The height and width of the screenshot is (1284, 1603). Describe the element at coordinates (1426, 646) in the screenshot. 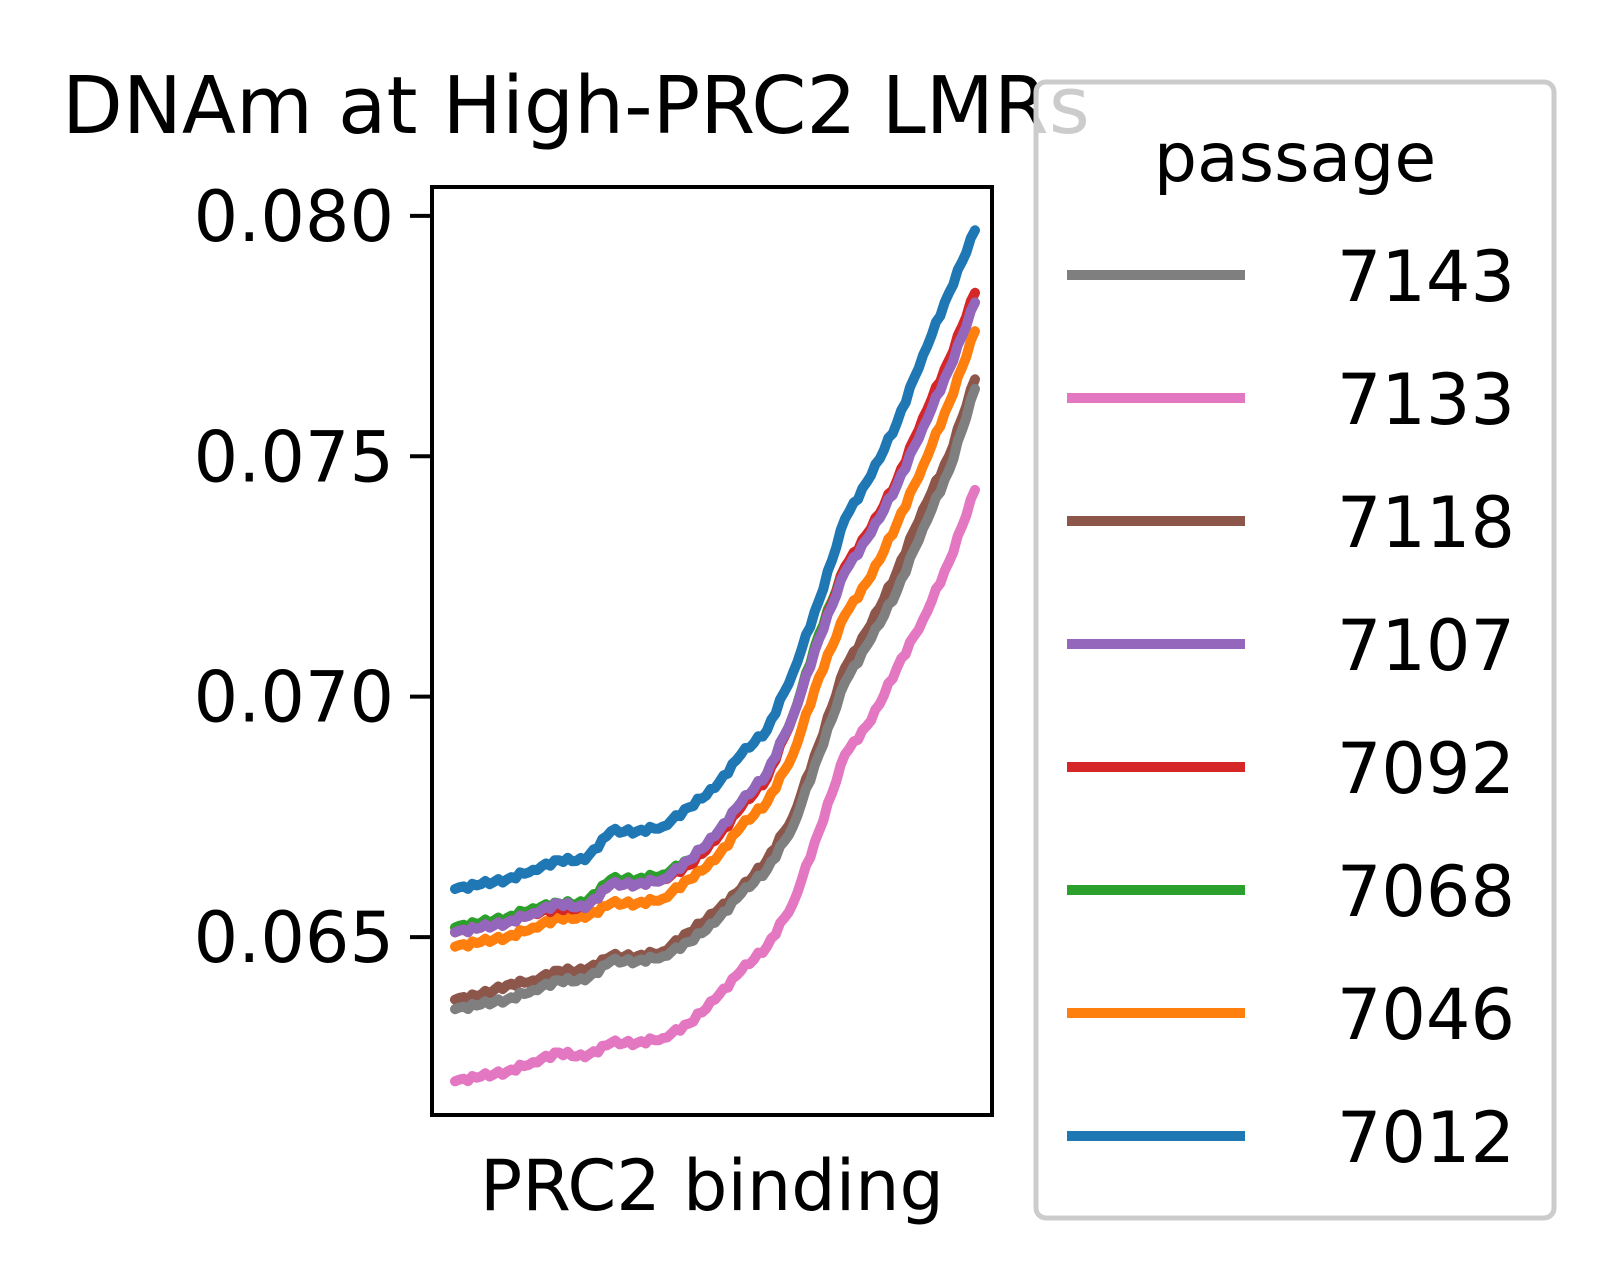

I see `legend-label-7107: 7107` at that location.